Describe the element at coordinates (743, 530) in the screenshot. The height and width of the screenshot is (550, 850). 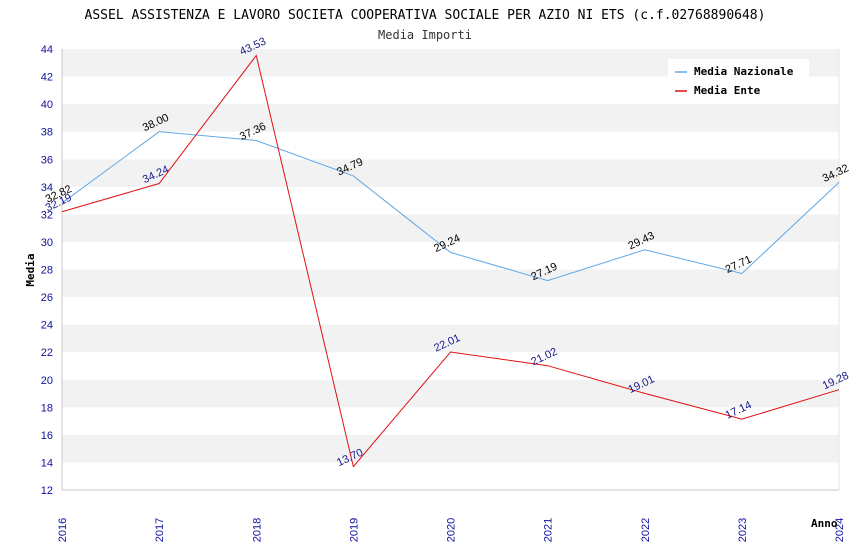
I see `x-tick-label: 2023` at that location.